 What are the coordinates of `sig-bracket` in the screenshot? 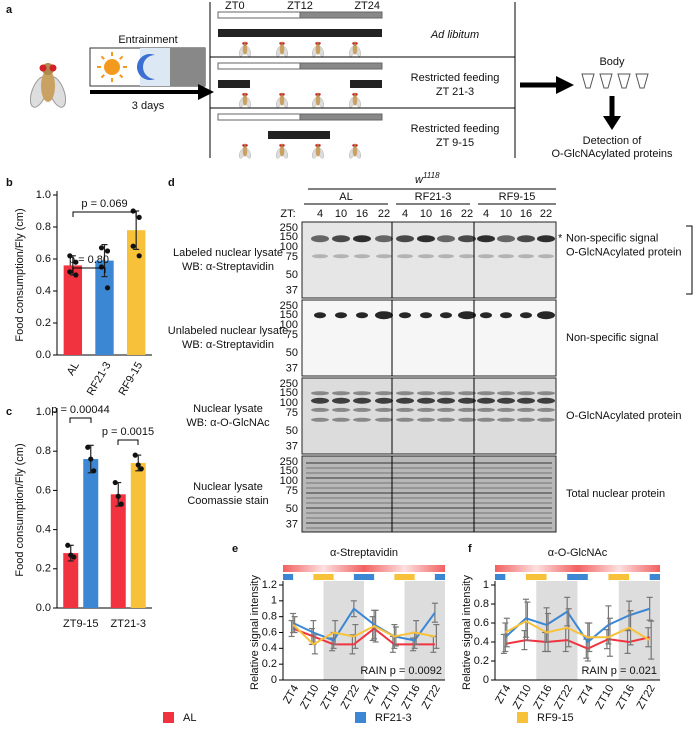 It's located at (104, 214).